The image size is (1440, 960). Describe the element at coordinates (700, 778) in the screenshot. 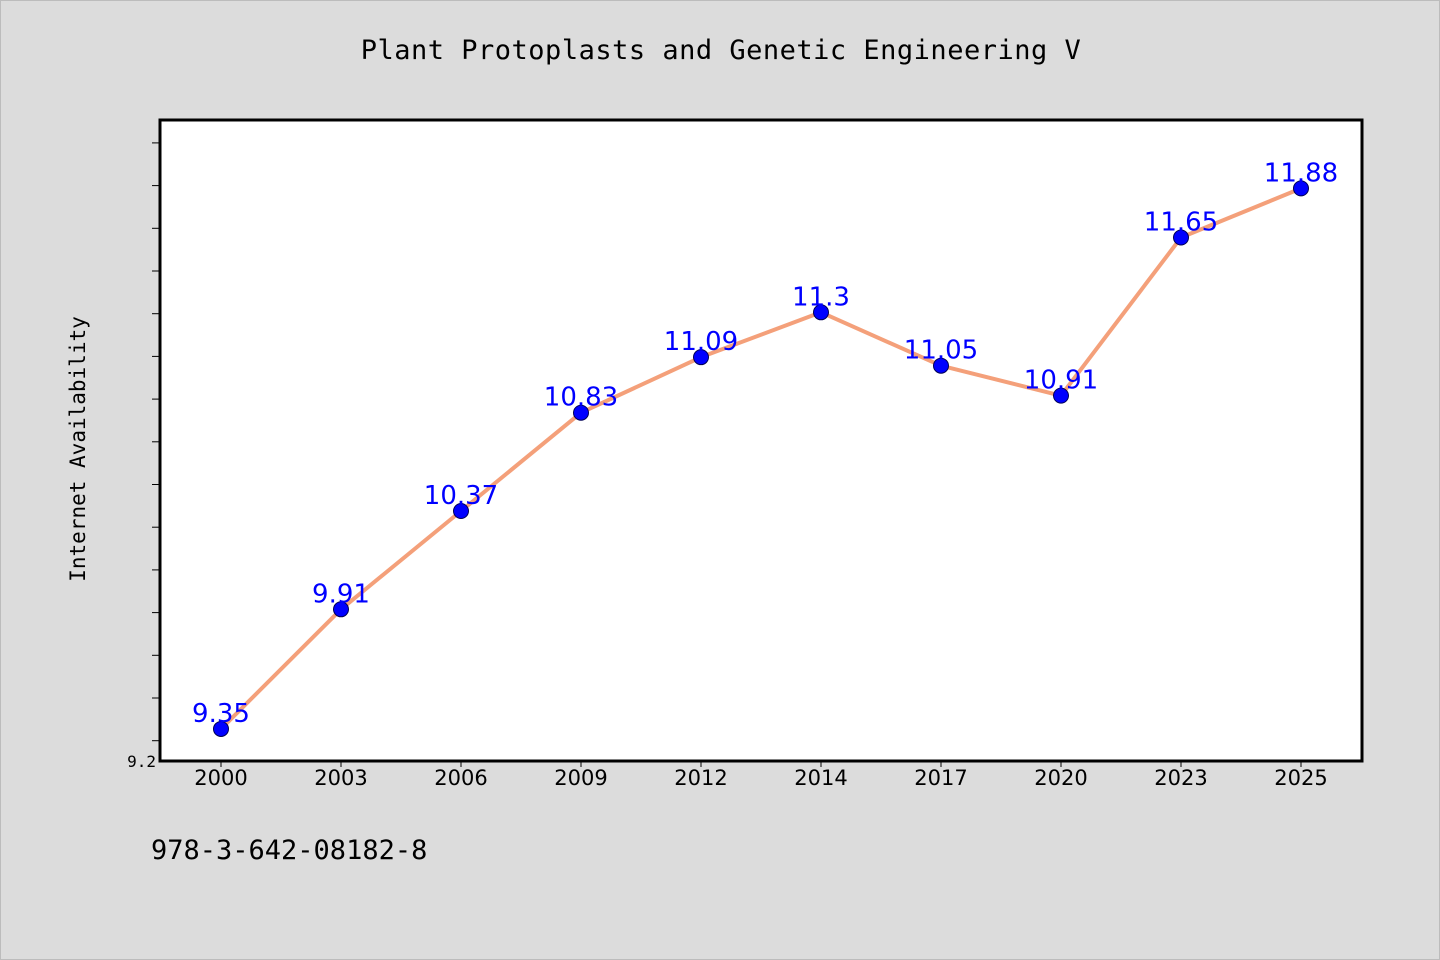

I see `x-tick-label: 2012` at that location.